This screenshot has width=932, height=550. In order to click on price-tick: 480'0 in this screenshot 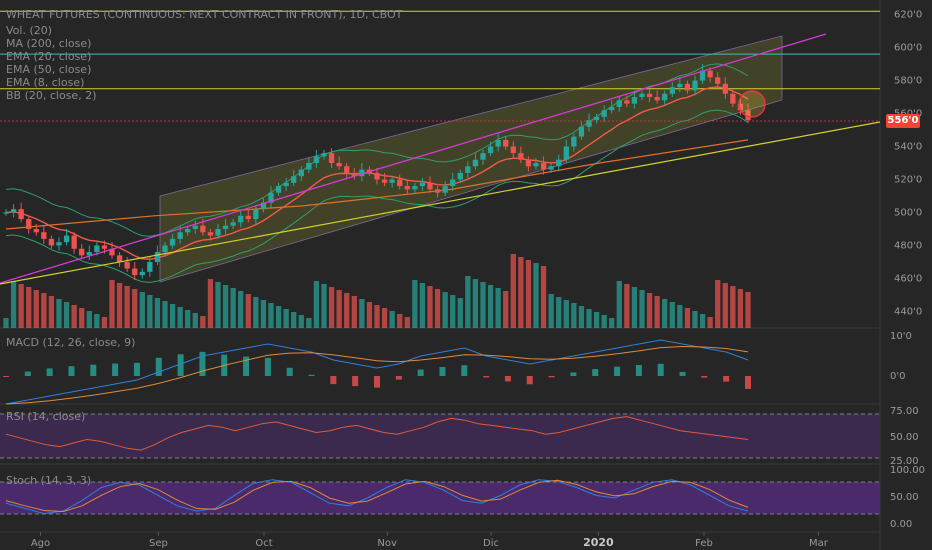, I will do `click(908, 245)`.